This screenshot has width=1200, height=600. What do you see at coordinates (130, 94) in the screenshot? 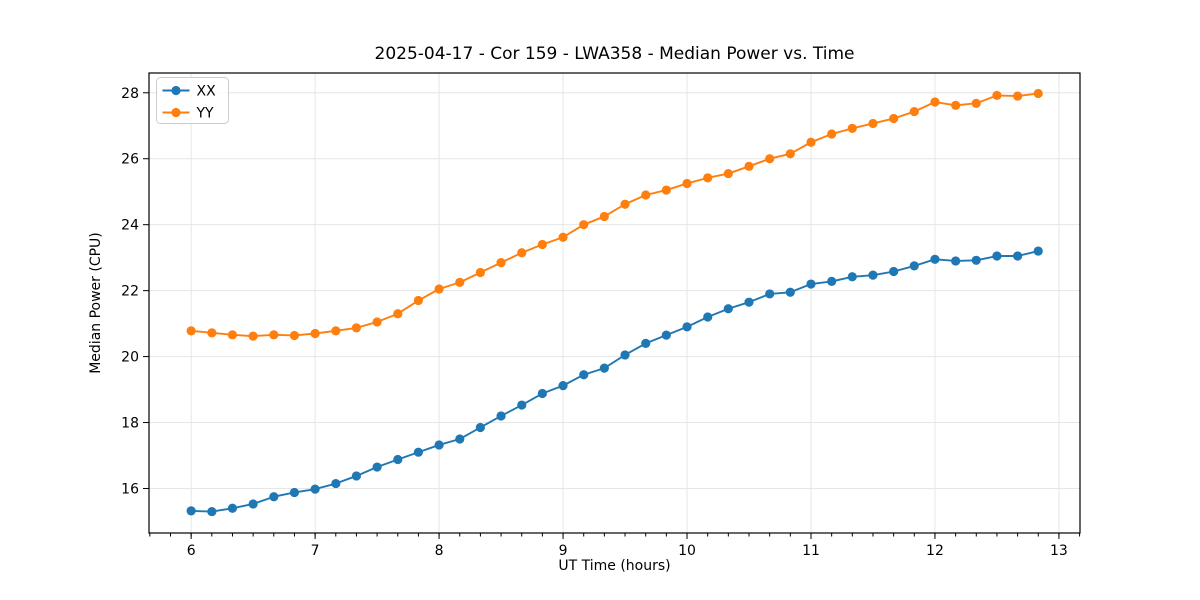
I see `y-tick-label: 28` at bounding box center [130, 94].